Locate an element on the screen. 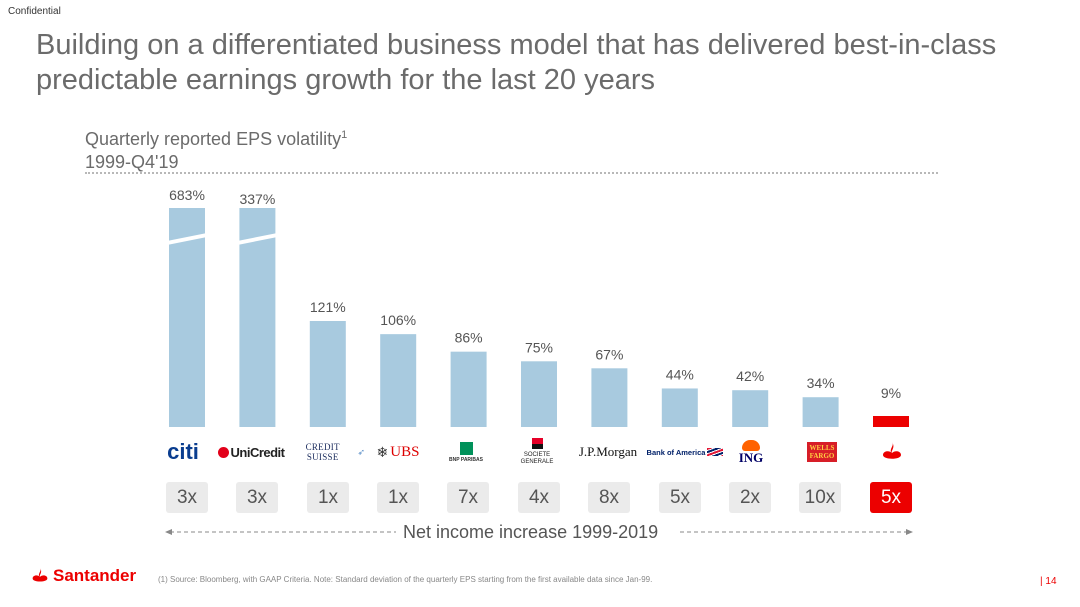  jpmorgan-logo: J.P.Morgan is located at coordinates (608, 452).